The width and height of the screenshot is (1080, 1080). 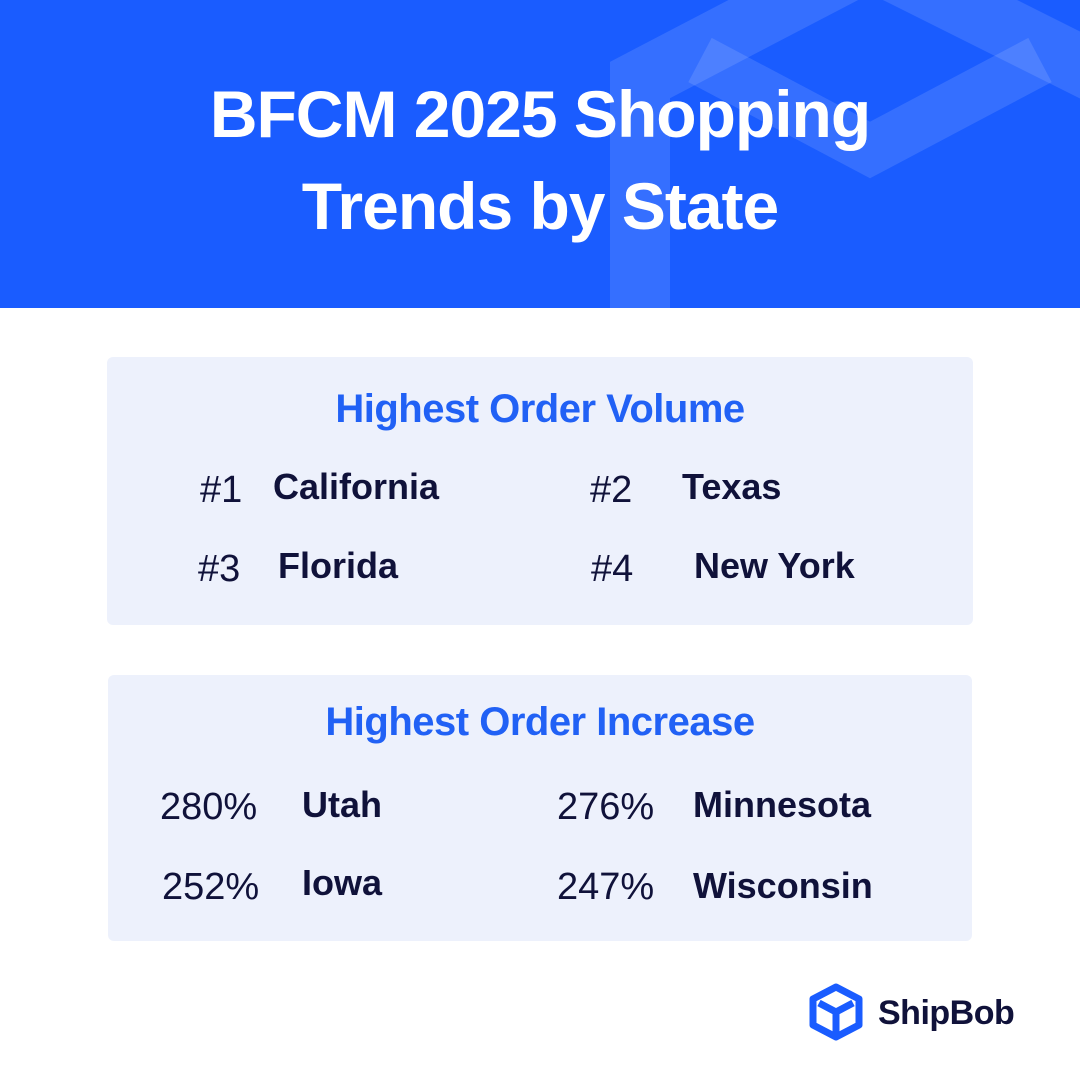 What do you see at coordinates (732, 486) in the screenshot?
I see `state: Texas` at bounding box center [732, 486].